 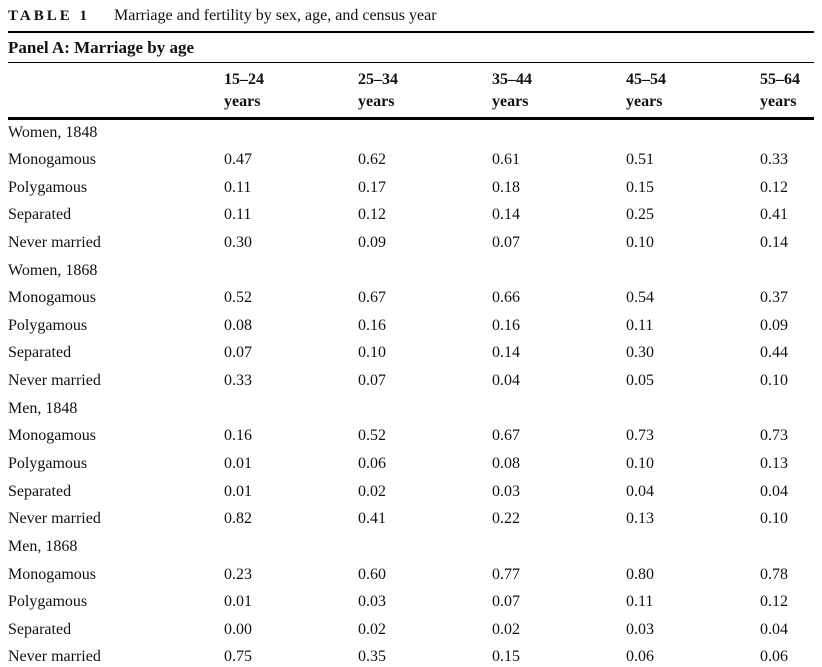 I want to click on value-cell: 0.62, so click(x=372, y=159).